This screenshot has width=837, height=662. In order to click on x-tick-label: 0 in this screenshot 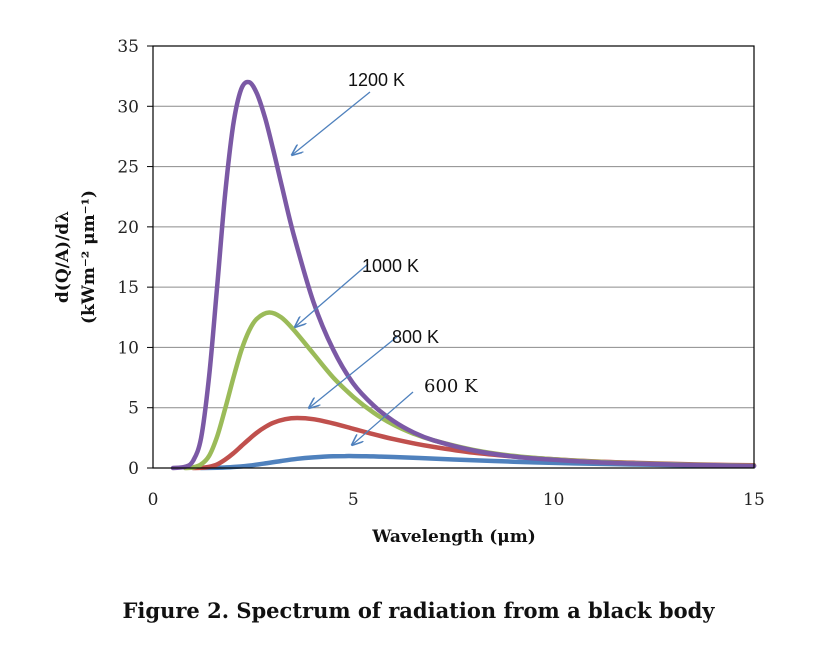, I will do `click(153, 500)`.